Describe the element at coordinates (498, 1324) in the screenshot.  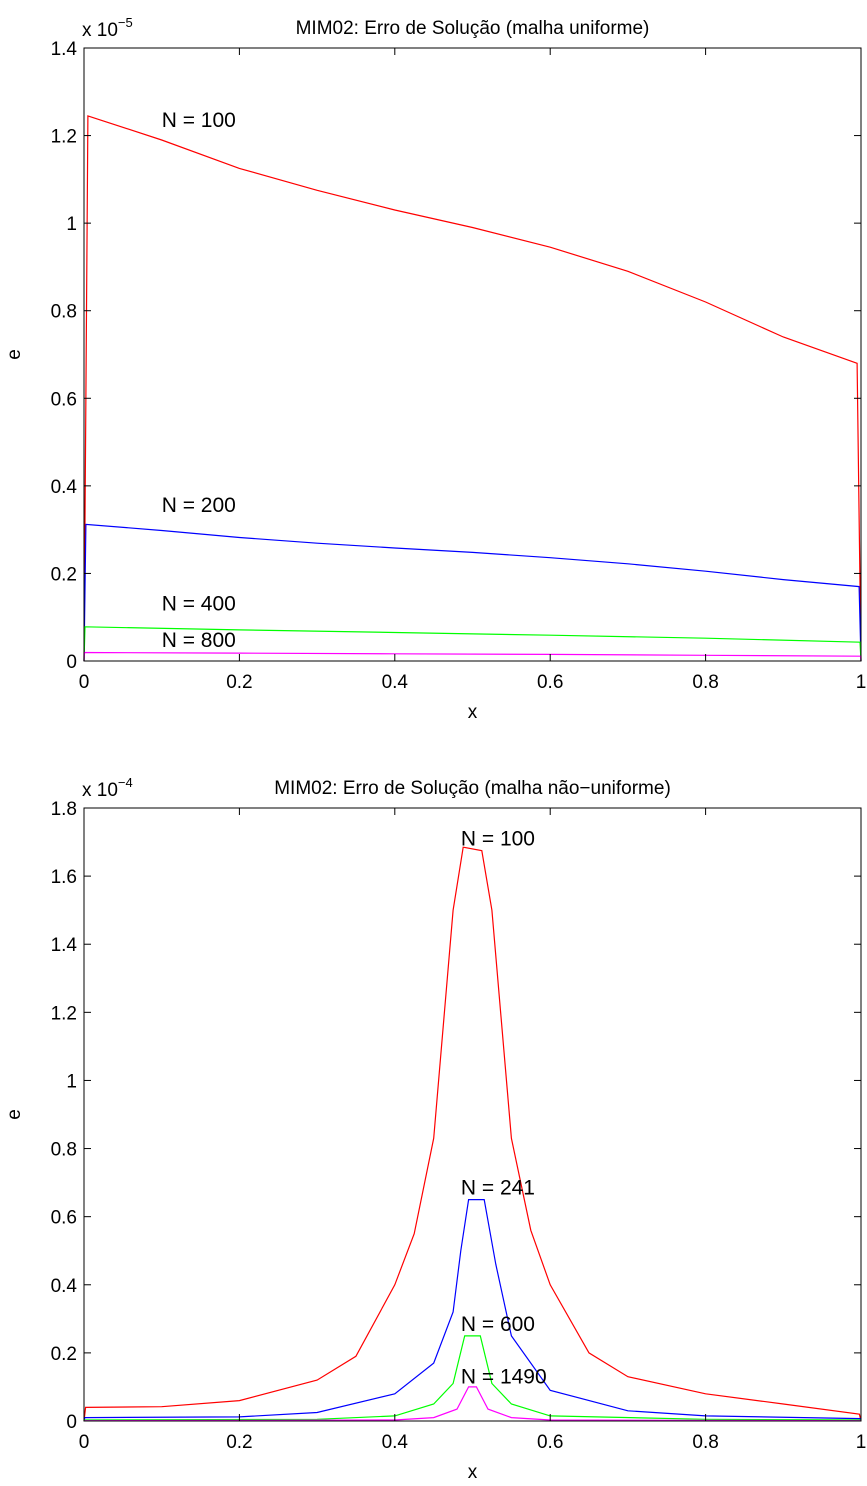
I see `series-annotation: N = 600` at that location.